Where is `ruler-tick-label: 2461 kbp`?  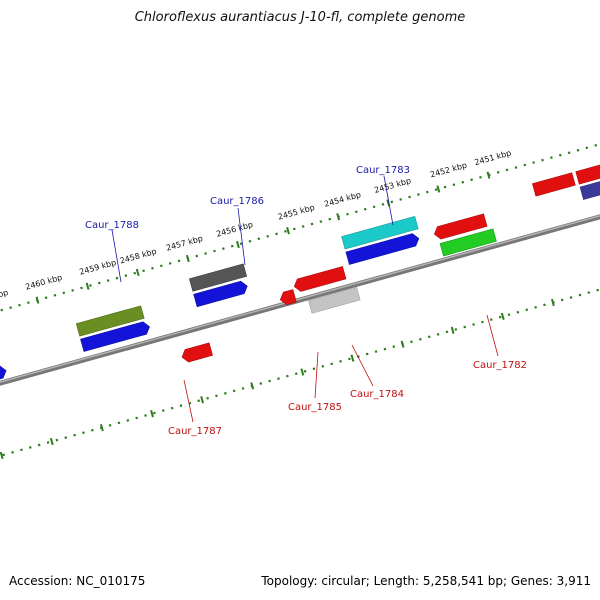
ruler-tick-label: 2461 kbp is located at coordinates (4, 297).